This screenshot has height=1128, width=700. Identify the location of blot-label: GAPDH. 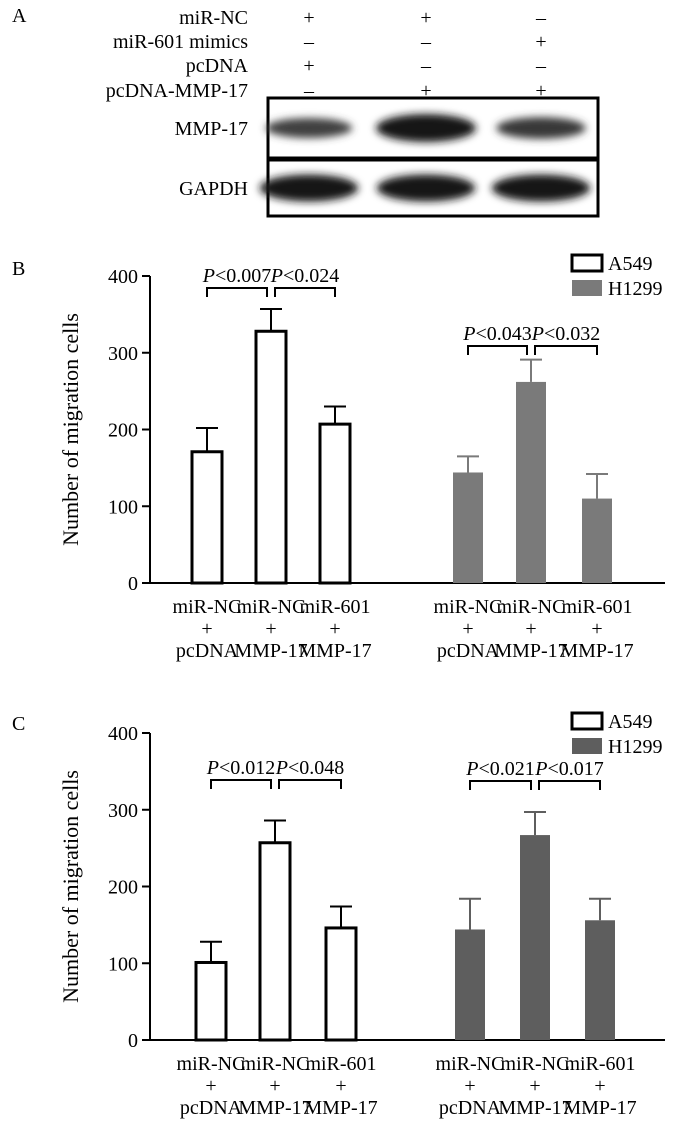
(213, 189).